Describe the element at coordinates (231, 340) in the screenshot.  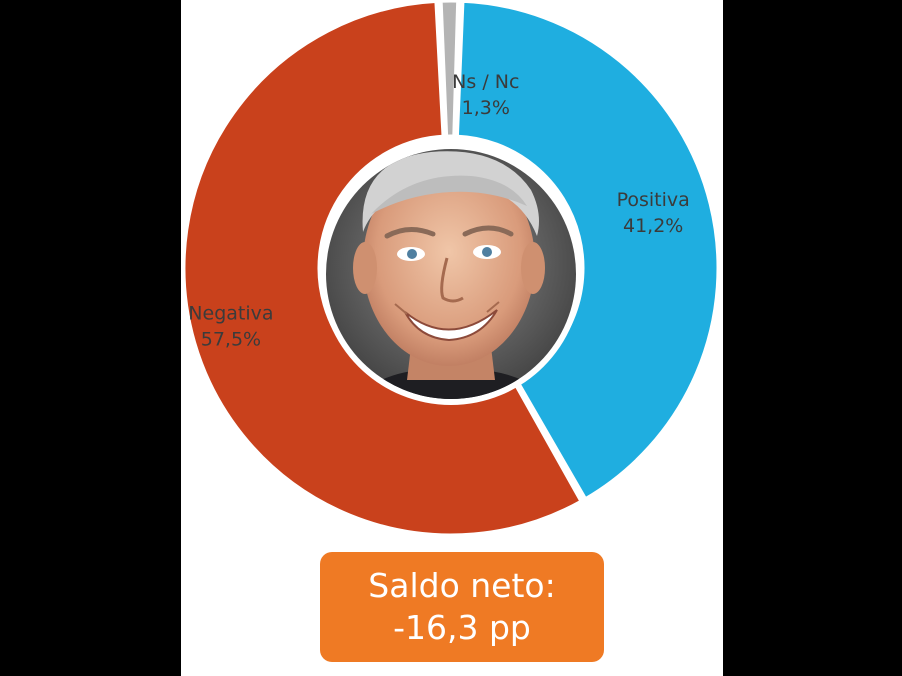
I see `slice-label-negativa-value: 57,5%` at that location.